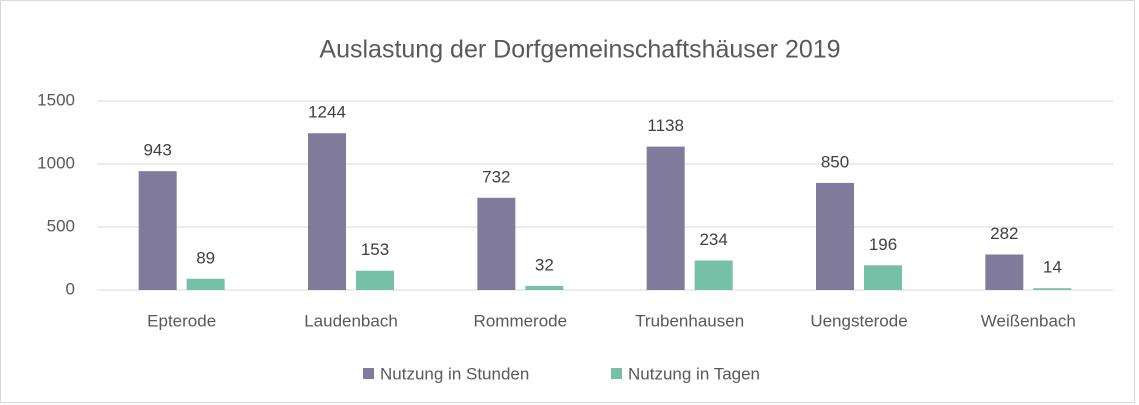 The image size is (1139, 405). Describe the element at coordinates (56, 162) in the screenshot. I see `y-tick-label: 1000` at that location.